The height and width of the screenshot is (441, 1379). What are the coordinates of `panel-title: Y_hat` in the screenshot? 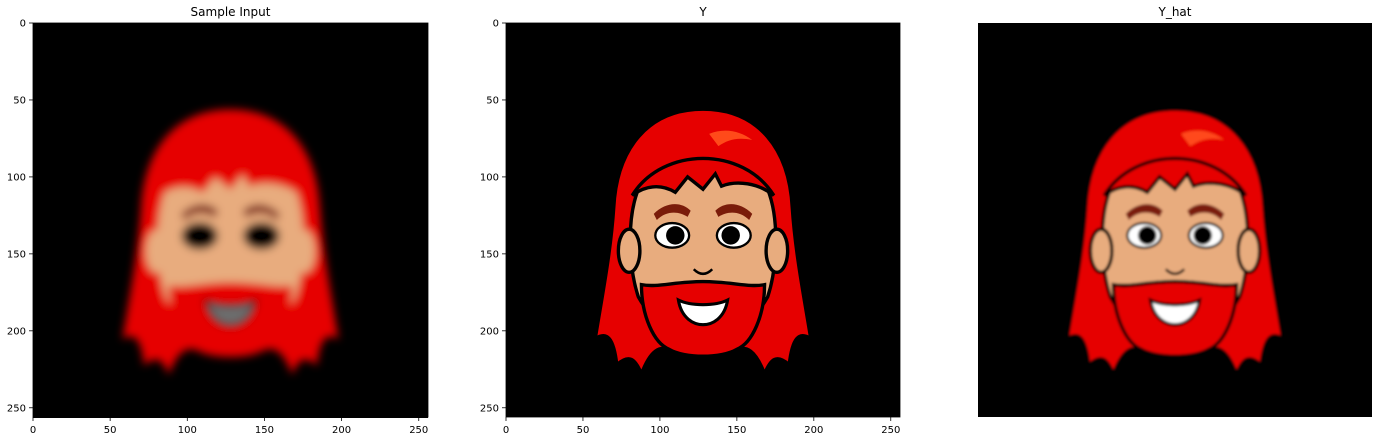 It's located at (1175, 12).